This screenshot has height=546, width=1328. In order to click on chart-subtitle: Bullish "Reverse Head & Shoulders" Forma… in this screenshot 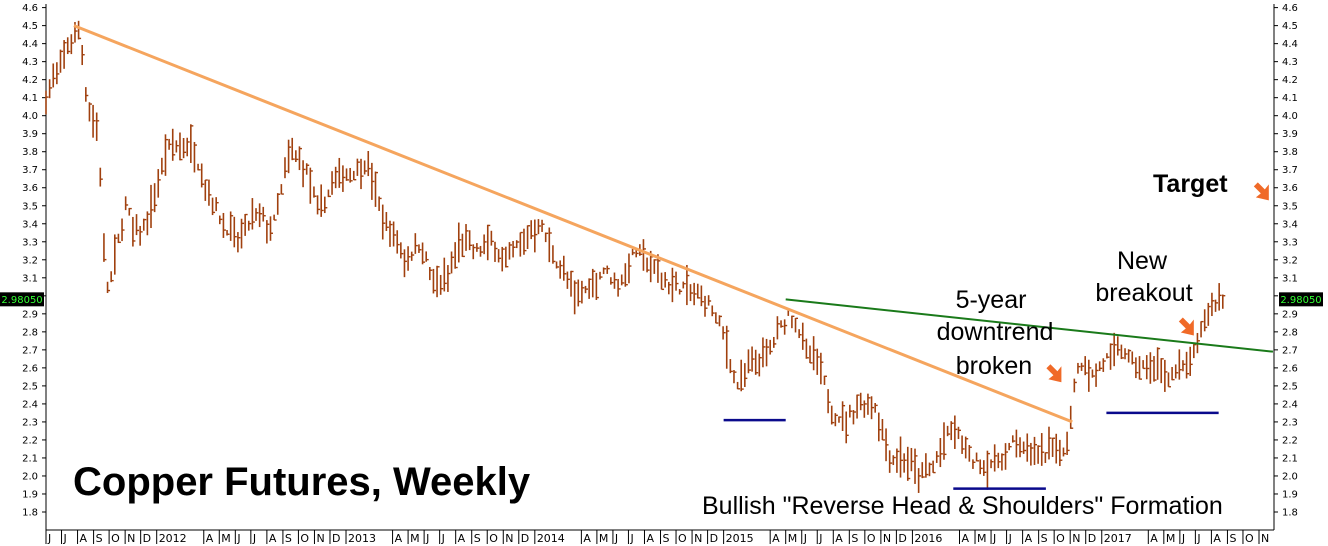, I will do `click(962, 506)`.